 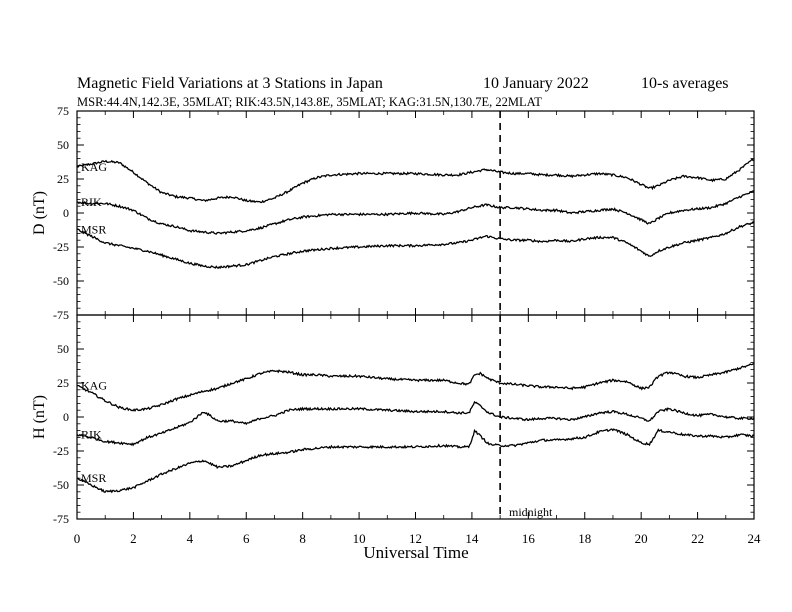 What do you see at coordinates (755, 538) in the screenshot?
I see `x-tick-label: 24` at bounding box center [755, 538].